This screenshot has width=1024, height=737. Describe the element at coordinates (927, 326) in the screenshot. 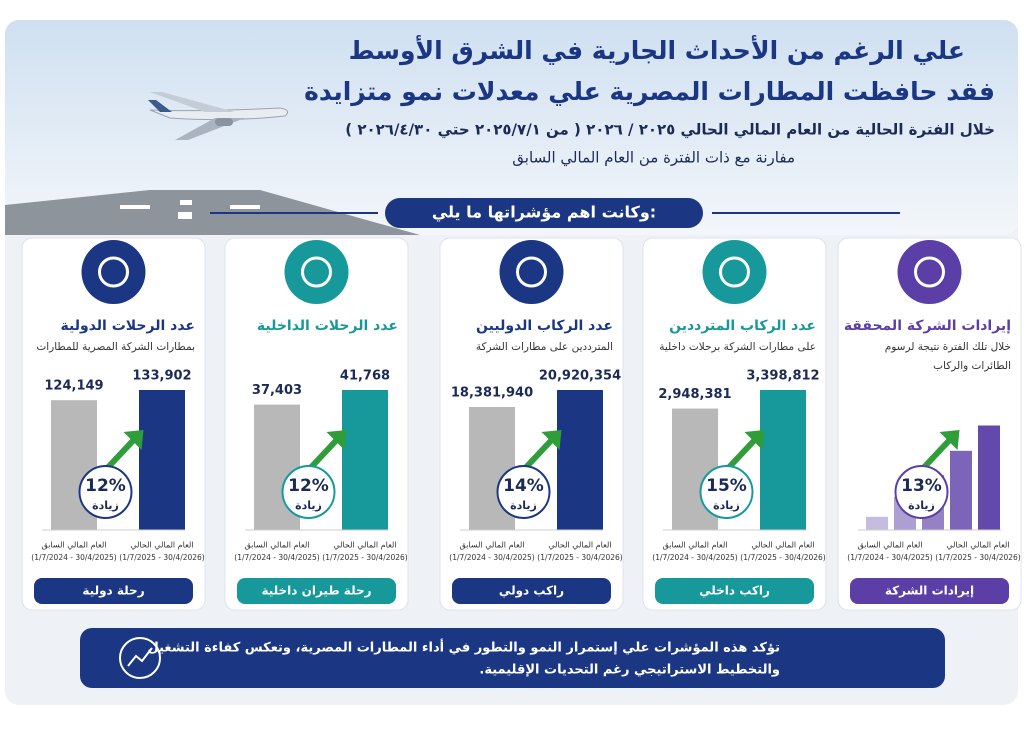

I see `card-title: إيرادات الشركة المحققة` at that location.